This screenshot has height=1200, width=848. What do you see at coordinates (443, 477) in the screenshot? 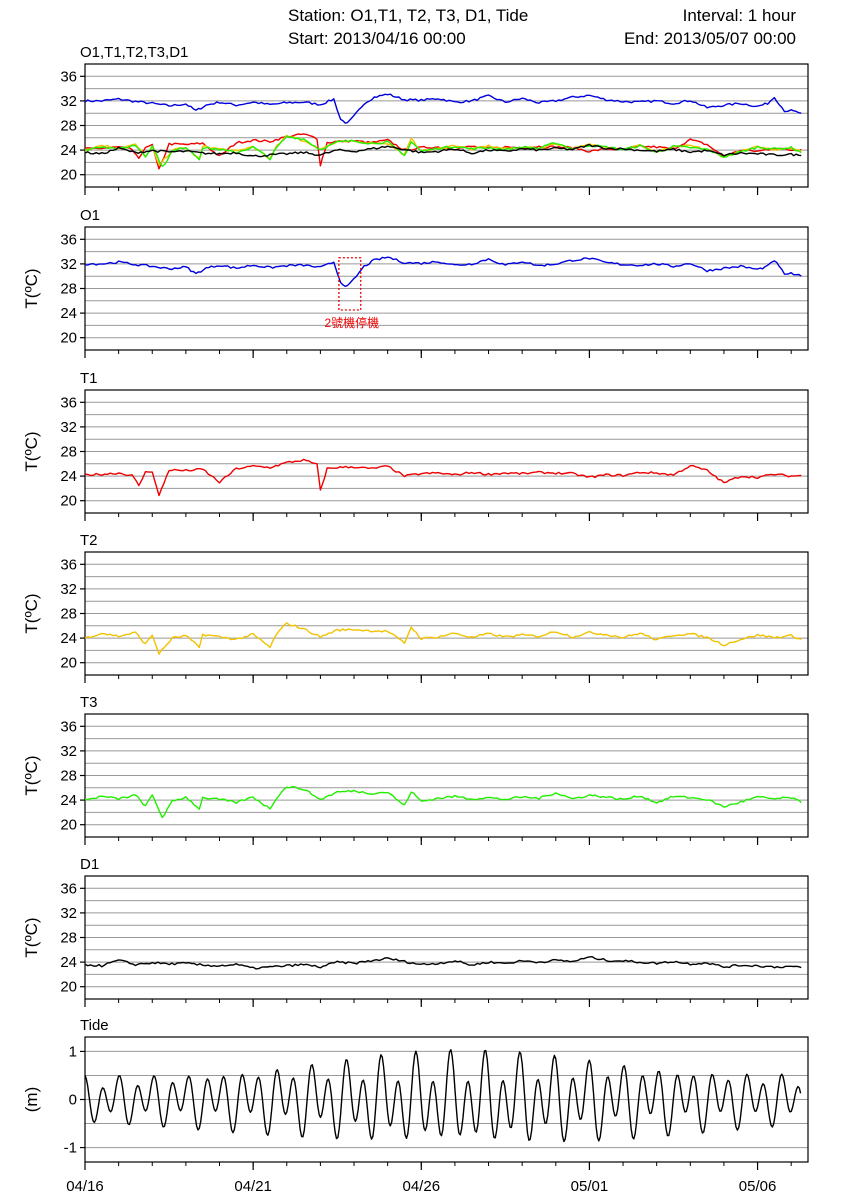
I see `series-line-t1` at bounding box center [443, 477].